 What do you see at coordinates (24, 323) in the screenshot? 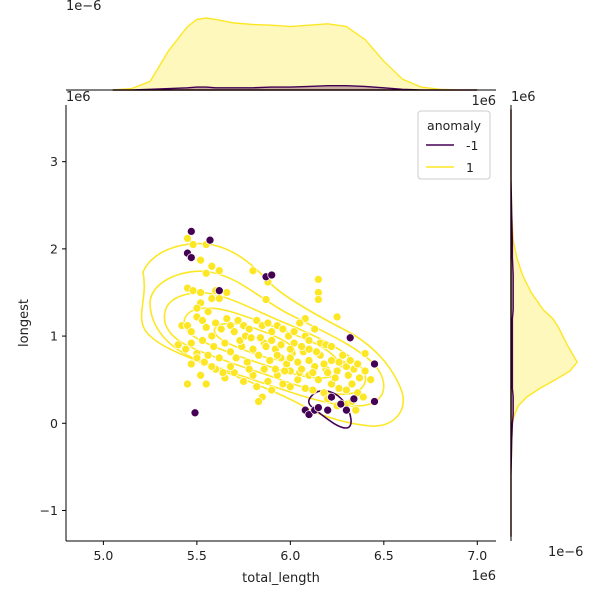
I see `y-axis-label: longest` at bounding box center [24, 323].